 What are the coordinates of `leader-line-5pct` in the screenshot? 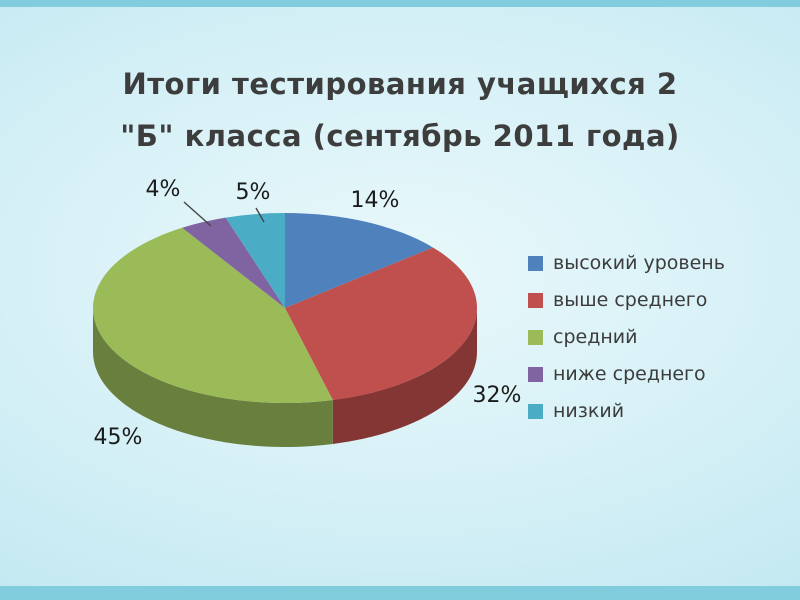 It's located at (260, 215).